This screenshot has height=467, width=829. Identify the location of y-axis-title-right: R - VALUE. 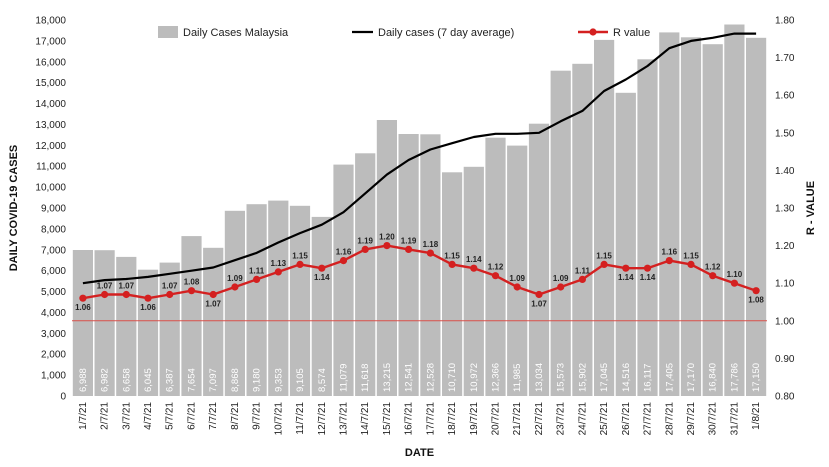
(811, 208).